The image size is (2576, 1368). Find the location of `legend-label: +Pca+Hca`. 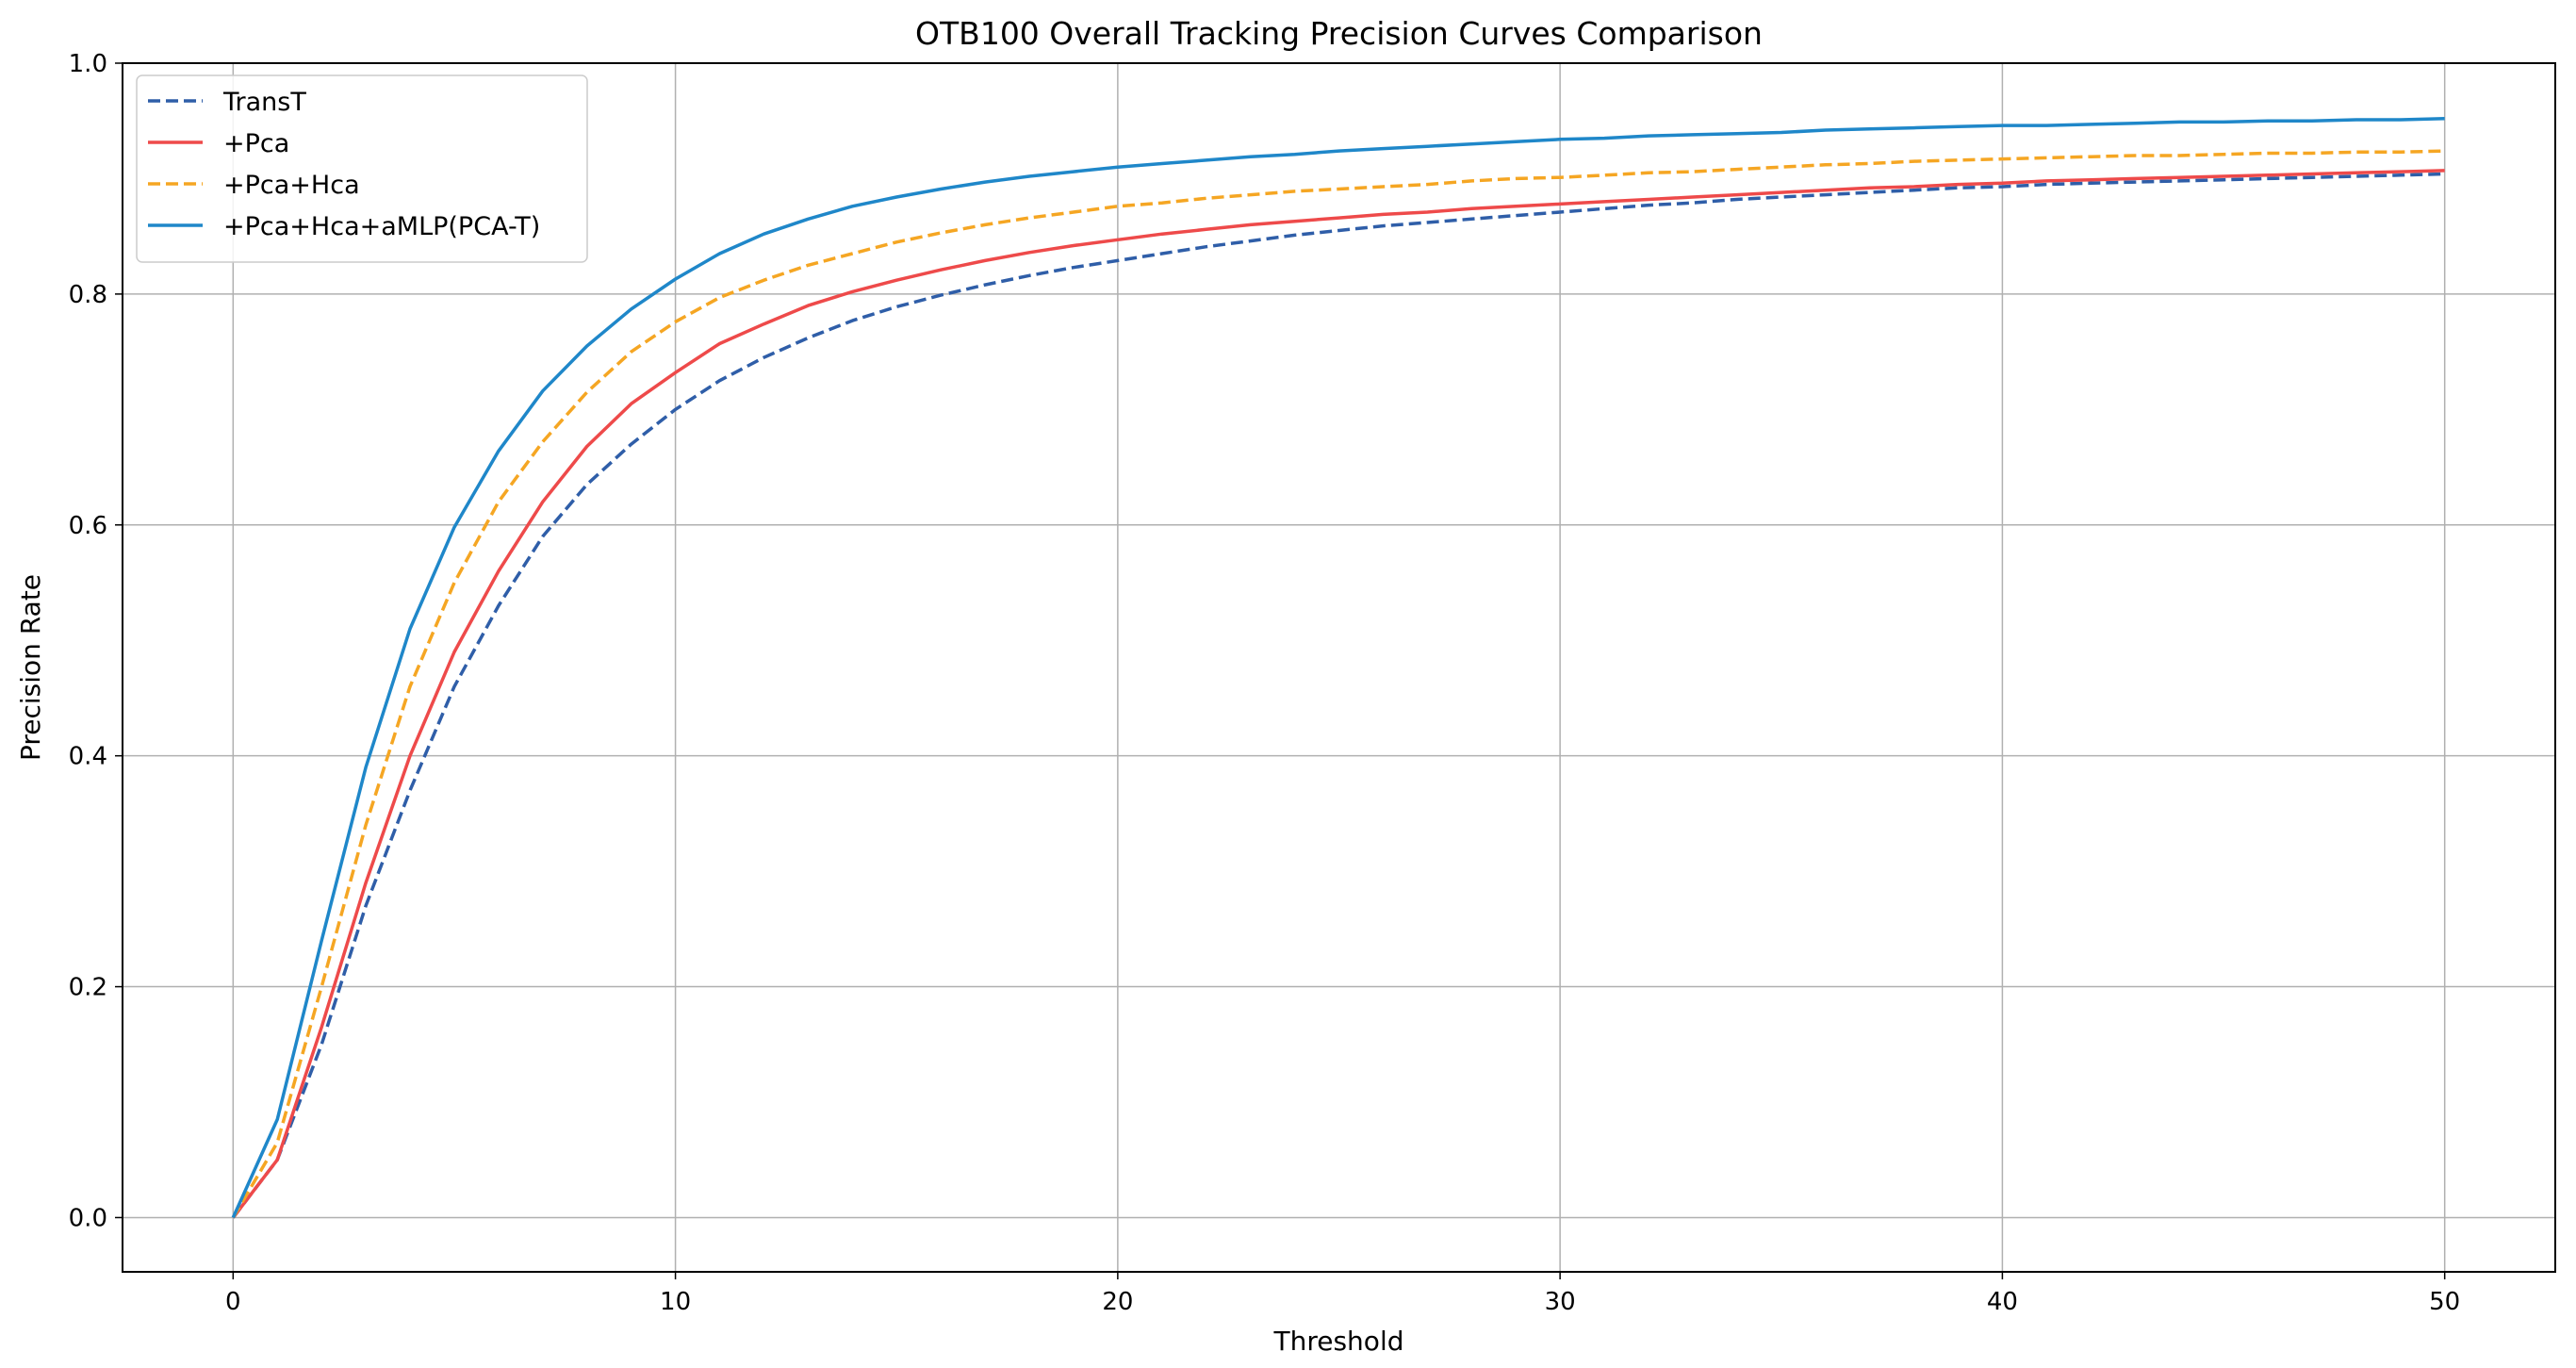

legend-label: +Pca+Hca is located at coordinates (291, 185).